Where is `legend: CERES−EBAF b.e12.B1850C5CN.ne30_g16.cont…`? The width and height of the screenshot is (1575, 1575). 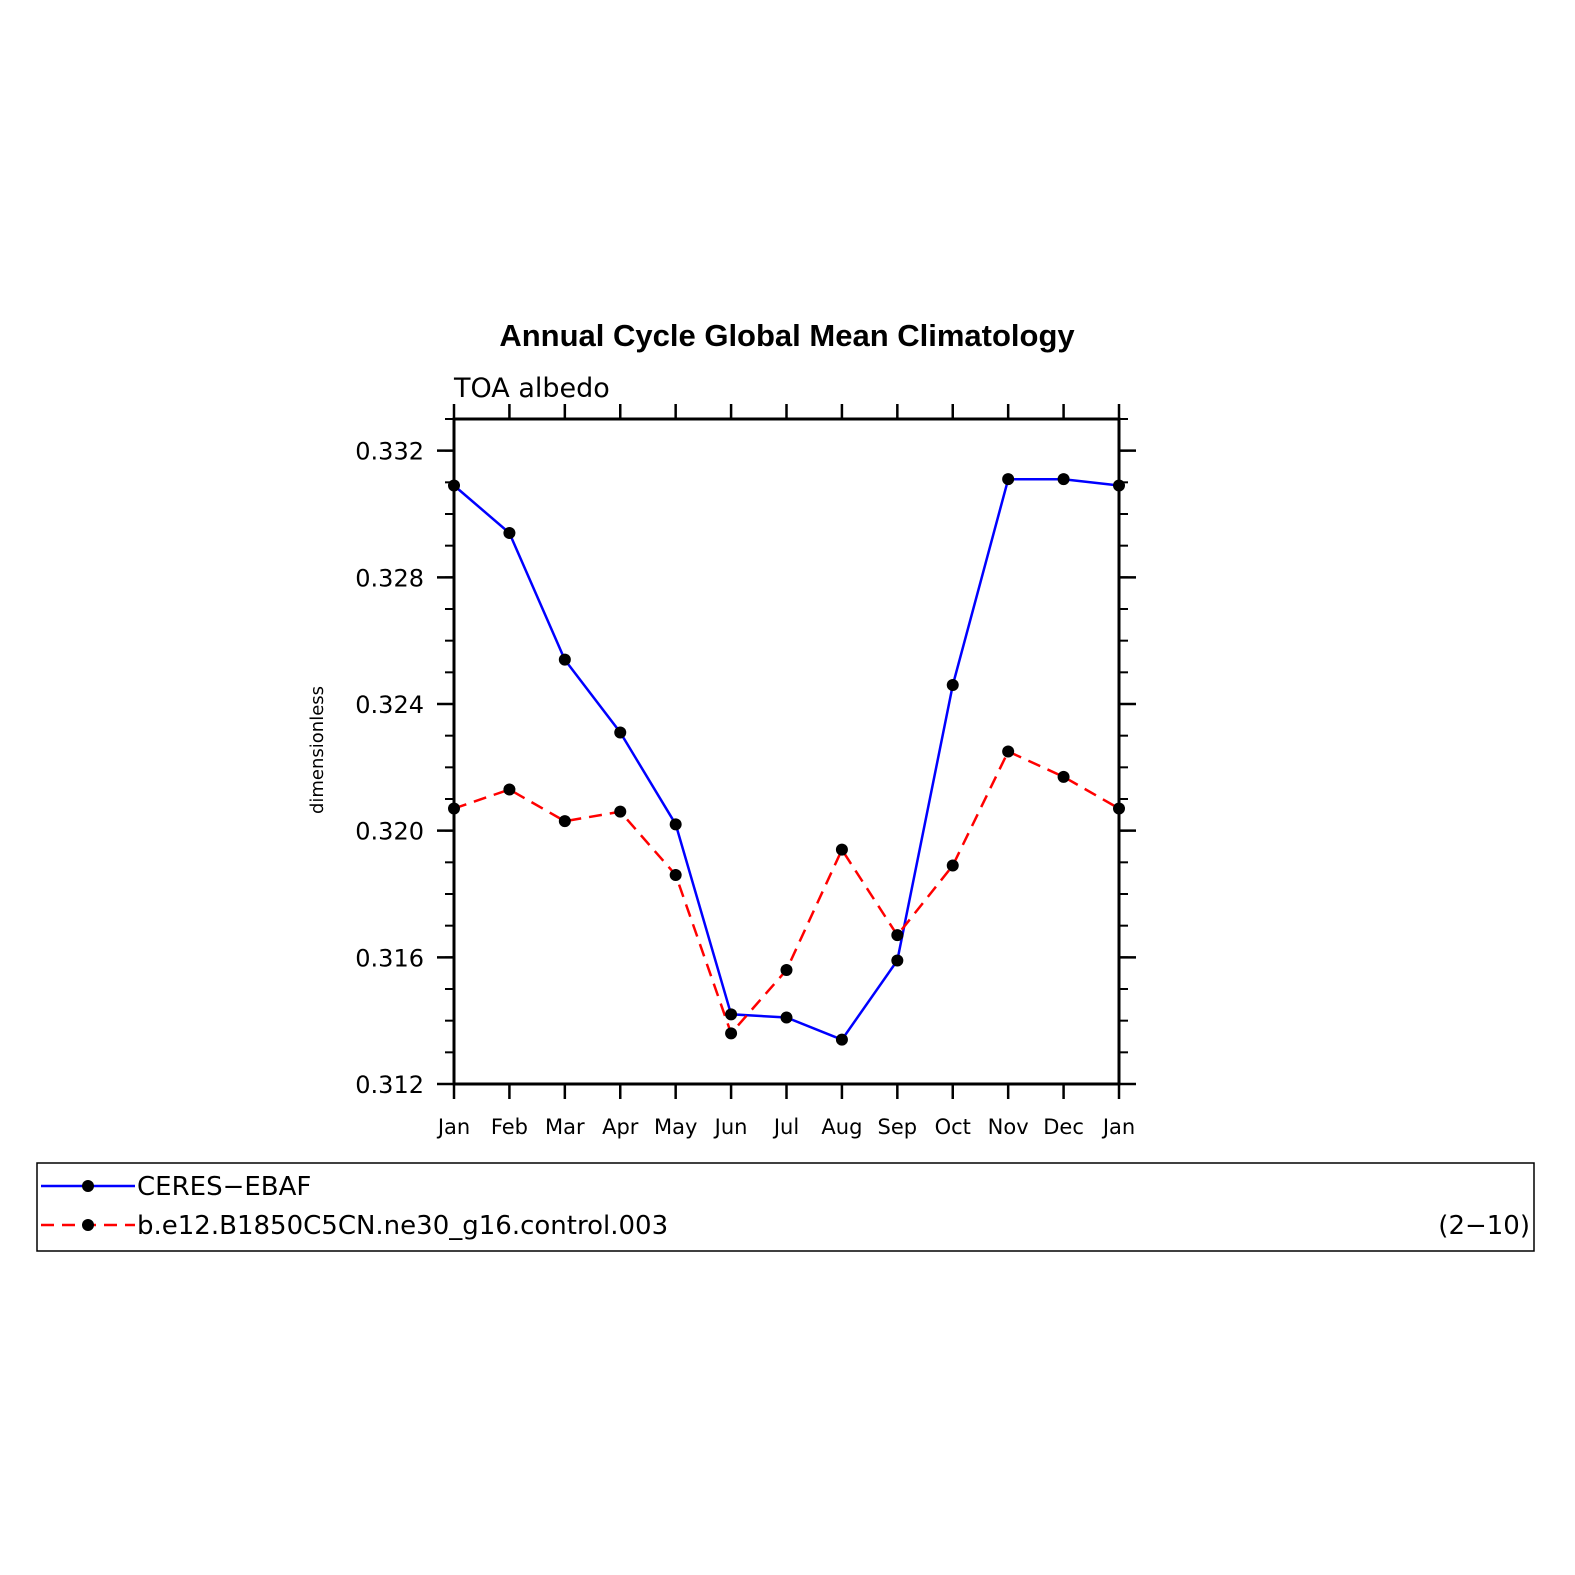 legend: CERES−EBAF b.e12.B1850C5CN.ne30_g16.cont… is located at coordinates (785, 1207).